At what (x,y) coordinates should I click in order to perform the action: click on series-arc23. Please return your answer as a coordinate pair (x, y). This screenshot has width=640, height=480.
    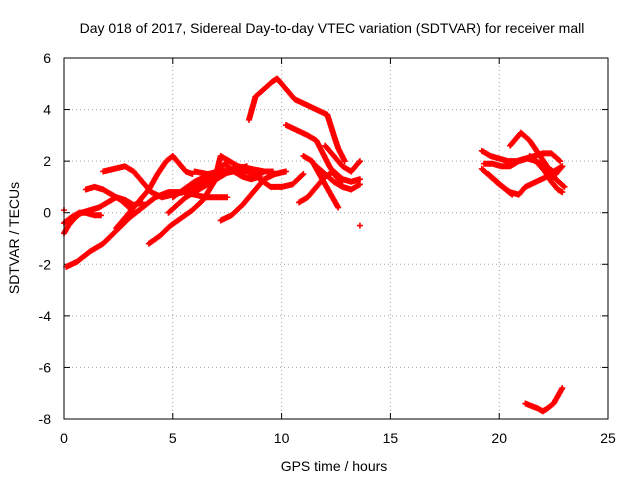
    Looking at the image, I should click on (537, 159).